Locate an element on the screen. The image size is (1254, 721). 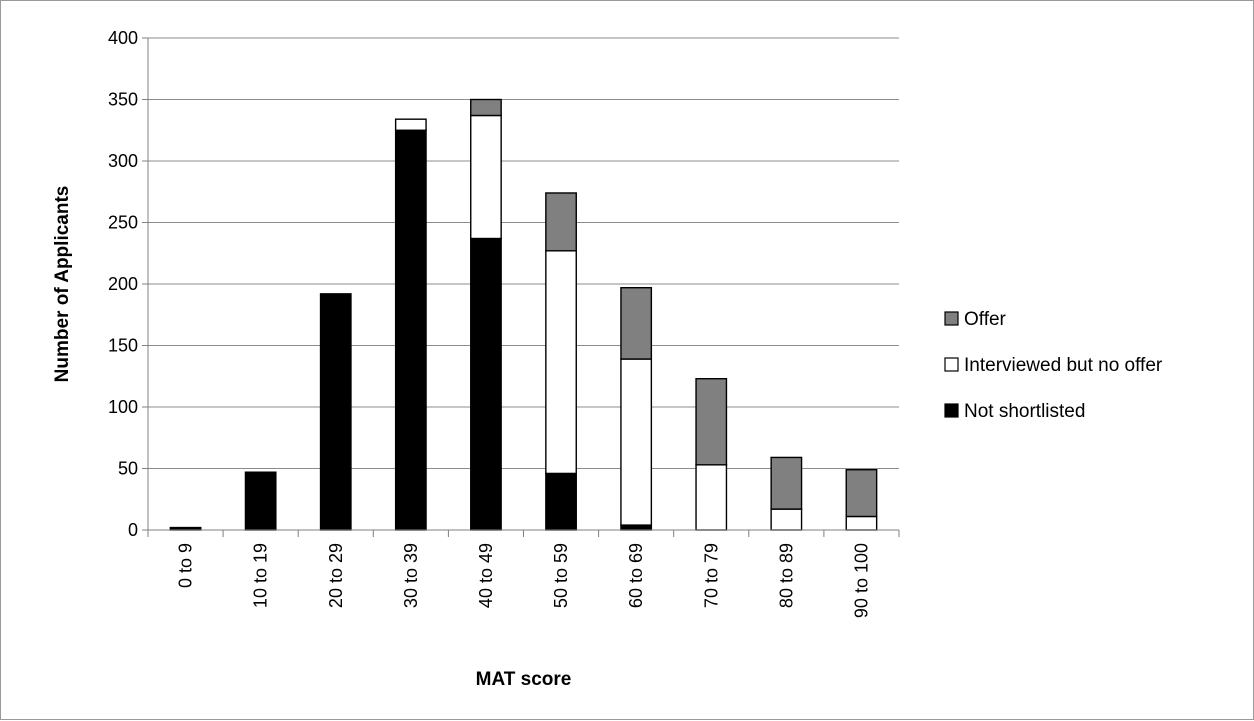
x-axis-title: MAT score is located at coordinates (524, 679).